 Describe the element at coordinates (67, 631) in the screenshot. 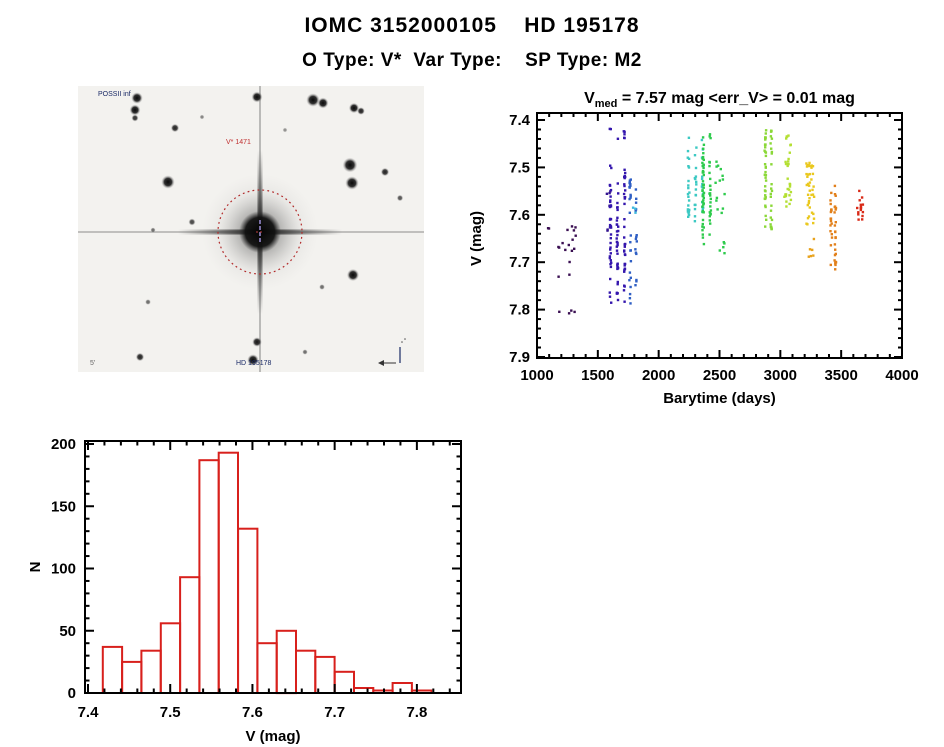

I see `hist-y-tick: 50` at that location.